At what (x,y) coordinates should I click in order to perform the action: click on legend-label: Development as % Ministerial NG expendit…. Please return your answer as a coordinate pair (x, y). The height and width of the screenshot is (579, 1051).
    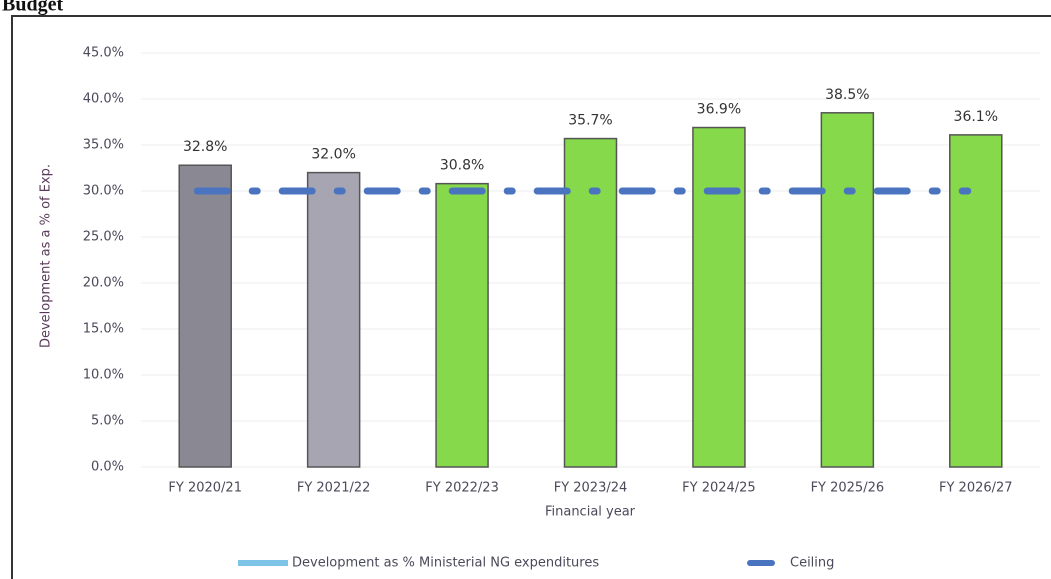
    Looking at the image, I should click on (445, 563).